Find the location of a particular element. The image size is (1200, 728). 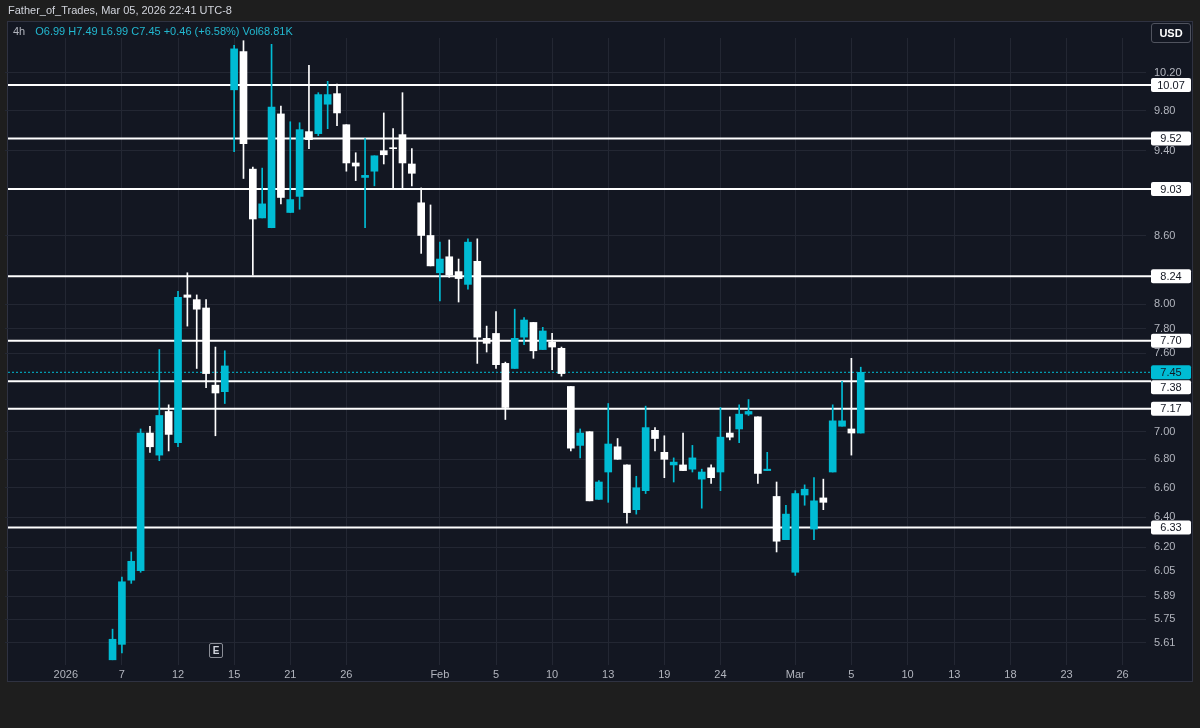

y-tick-label: 6.60 is located at coordinates (1165, 486).